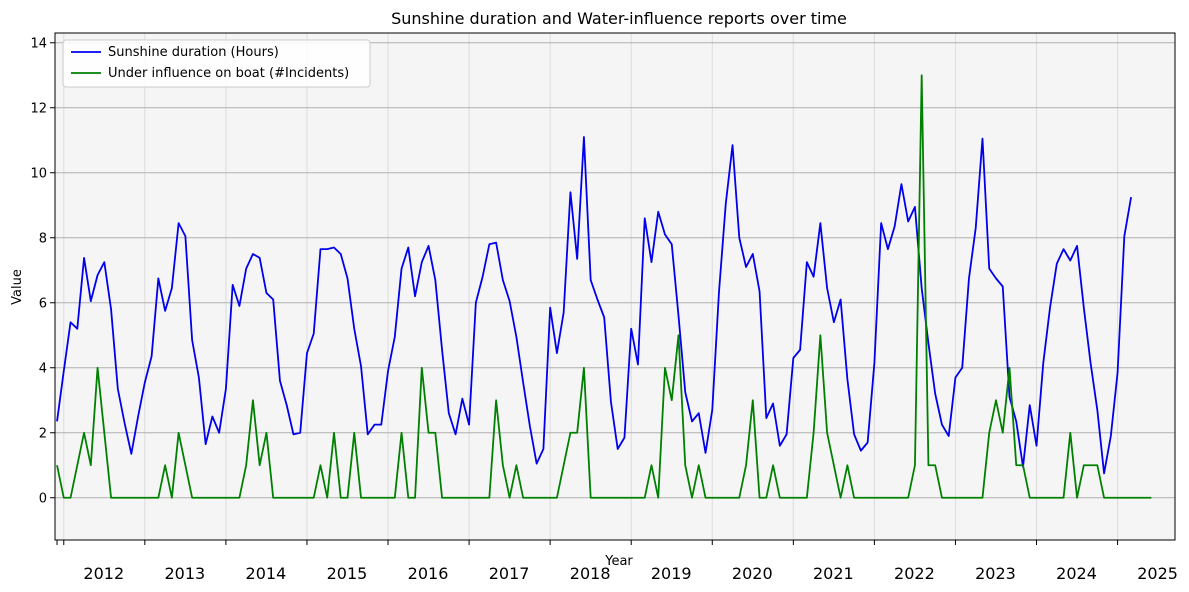 The width and height of the screenshot is (1189, 592). Describe the element at coordinates (752, 573) in the screenshot. I see `x-tick-label: 2020` at that location.